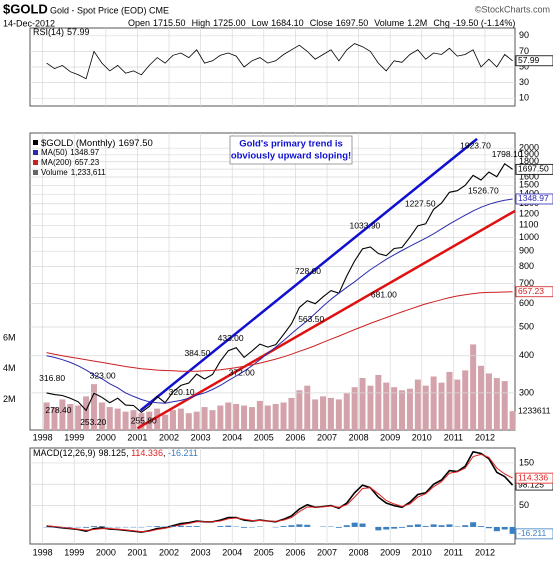  Describe the element at coordinates (183, 453) in the screenshot. I see `legend-value: -16.211` at that location.